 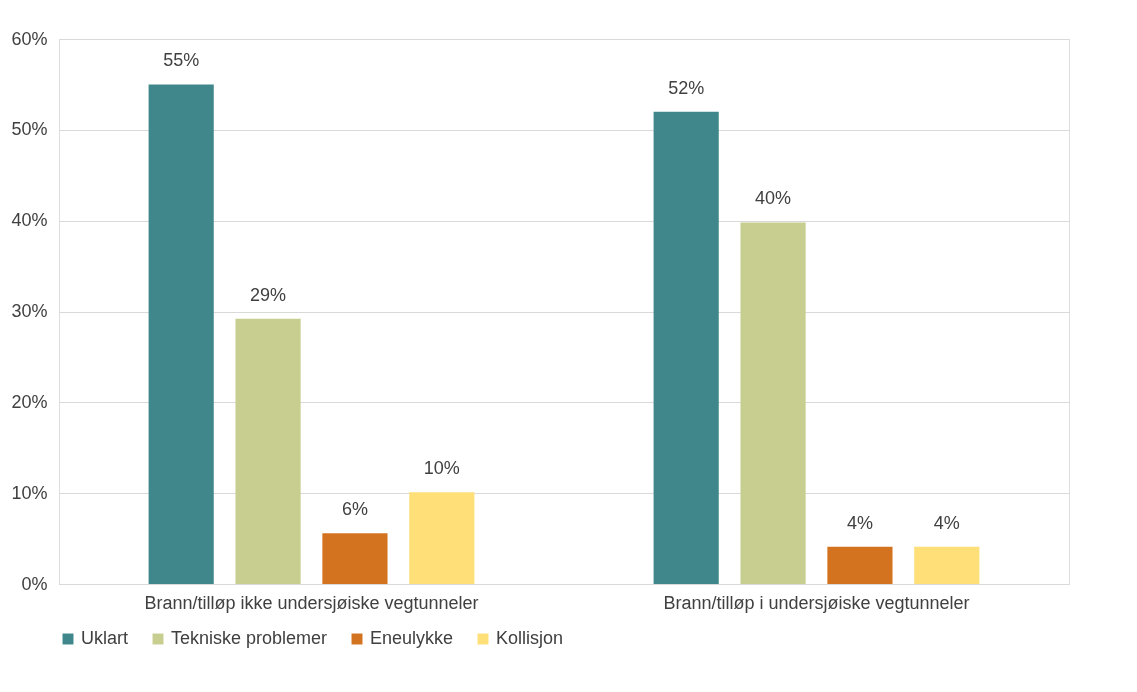 What do you see at coordinates (105, 638) in the screenshot?
I see `legend-label: Uklart` at bounding box center [105, 638].